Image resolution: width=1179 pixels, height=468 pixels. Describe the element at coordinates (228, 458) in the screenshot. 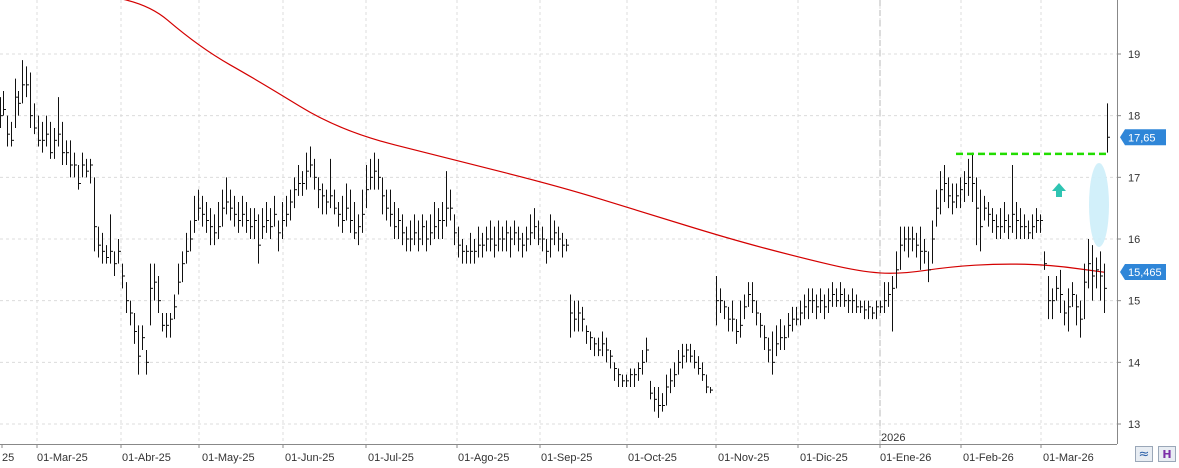

I see `x-tick-label: 01-May-25` at that location.